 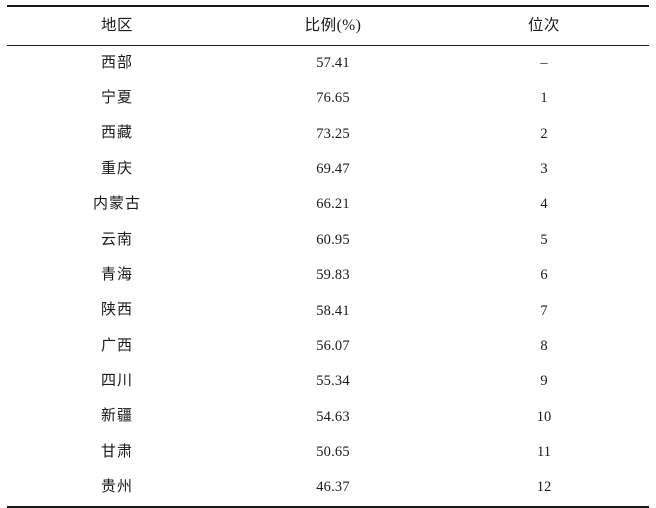 I want to click on table-row: 宁夏 76.65 1, so click(x=328, y=98).